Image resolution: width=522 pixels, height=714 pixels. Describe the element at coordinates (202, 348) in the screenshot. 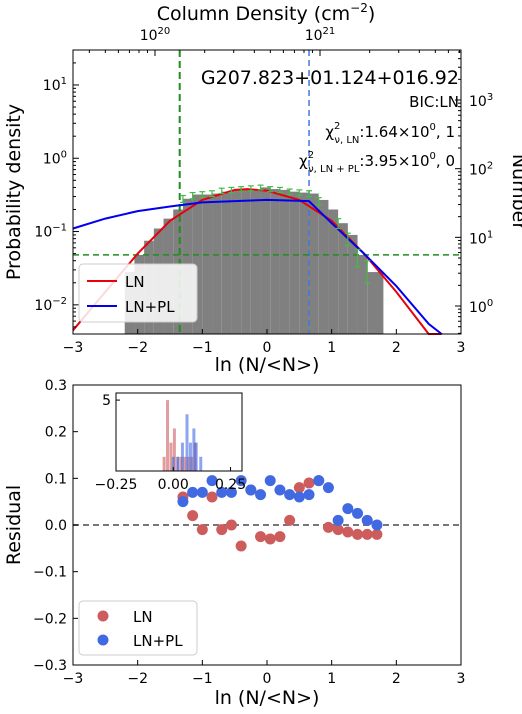

I see `x-tick-label: −1` at that location.